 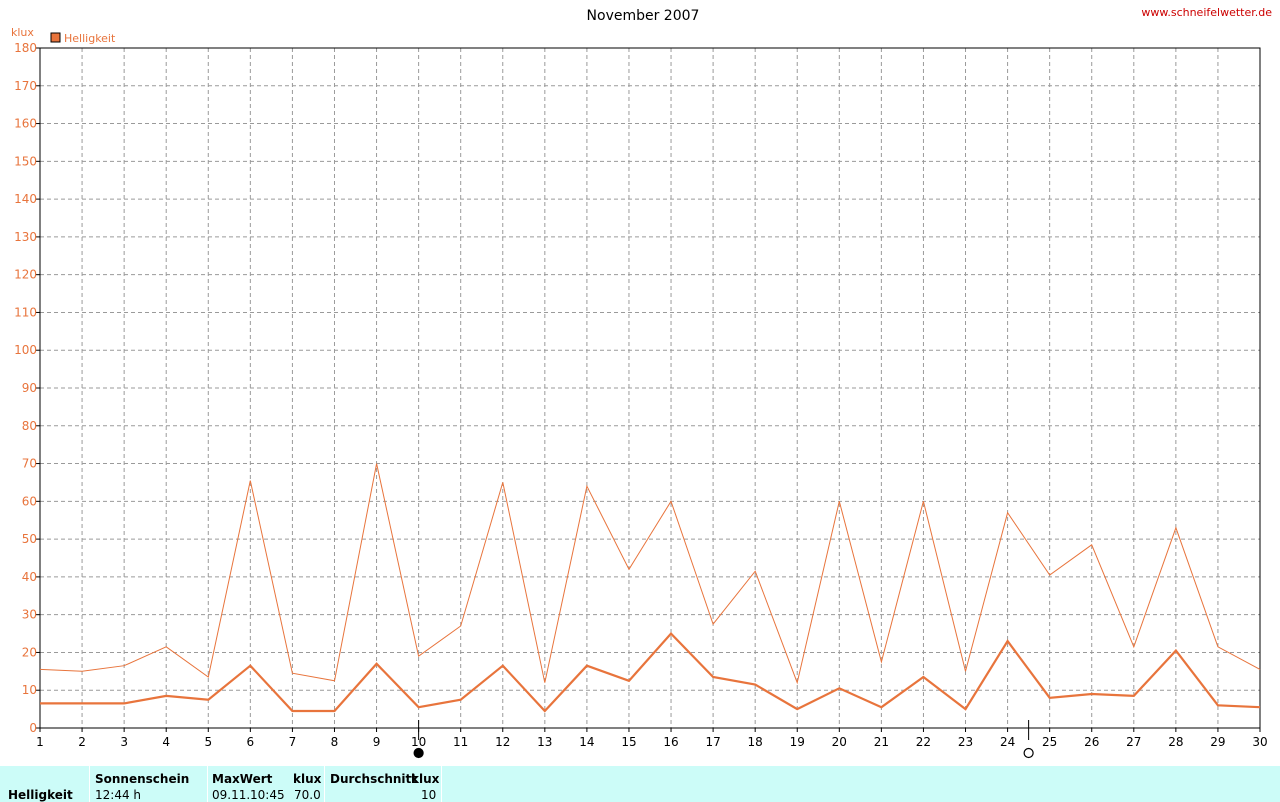 What do you see at coordinates (25, 124) in the screenshot?
I see `y-tick-label: 160` at bounding box center [25, 124].